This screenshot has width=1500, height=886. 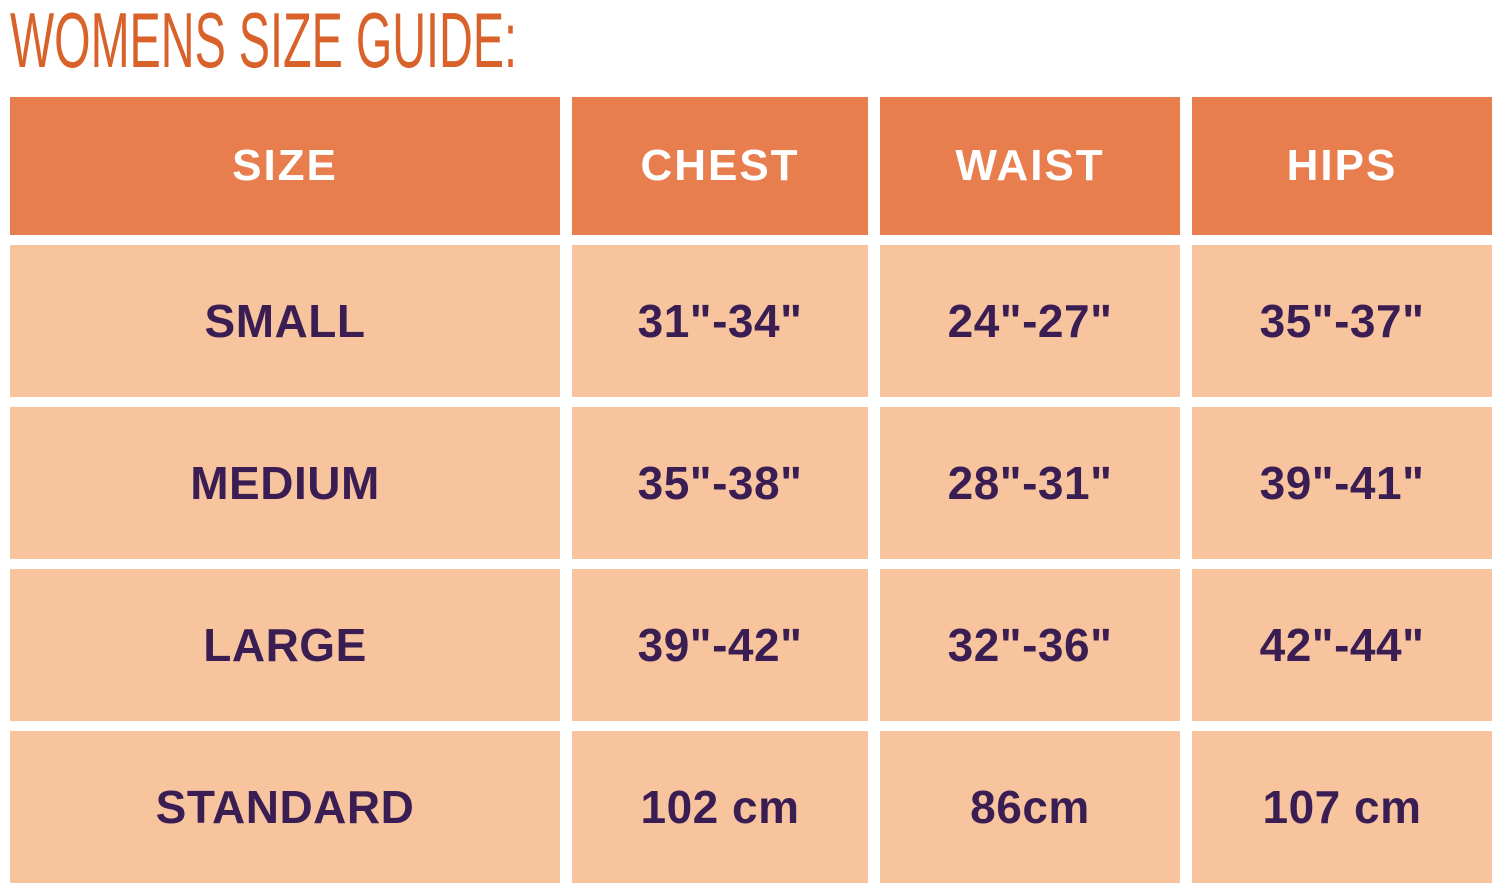 I want to click on page-title: WOMENS SIZE GUIDE:, so click(x=264, y=42).